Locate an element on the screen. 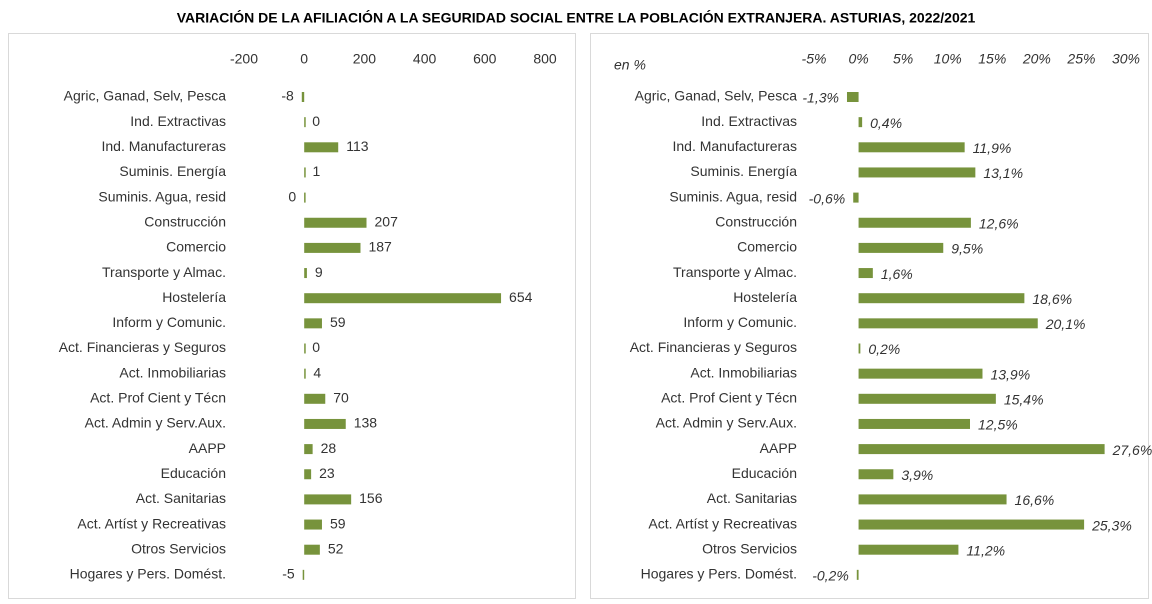  data-label: -0,6% is located at coordinates (827, 198).